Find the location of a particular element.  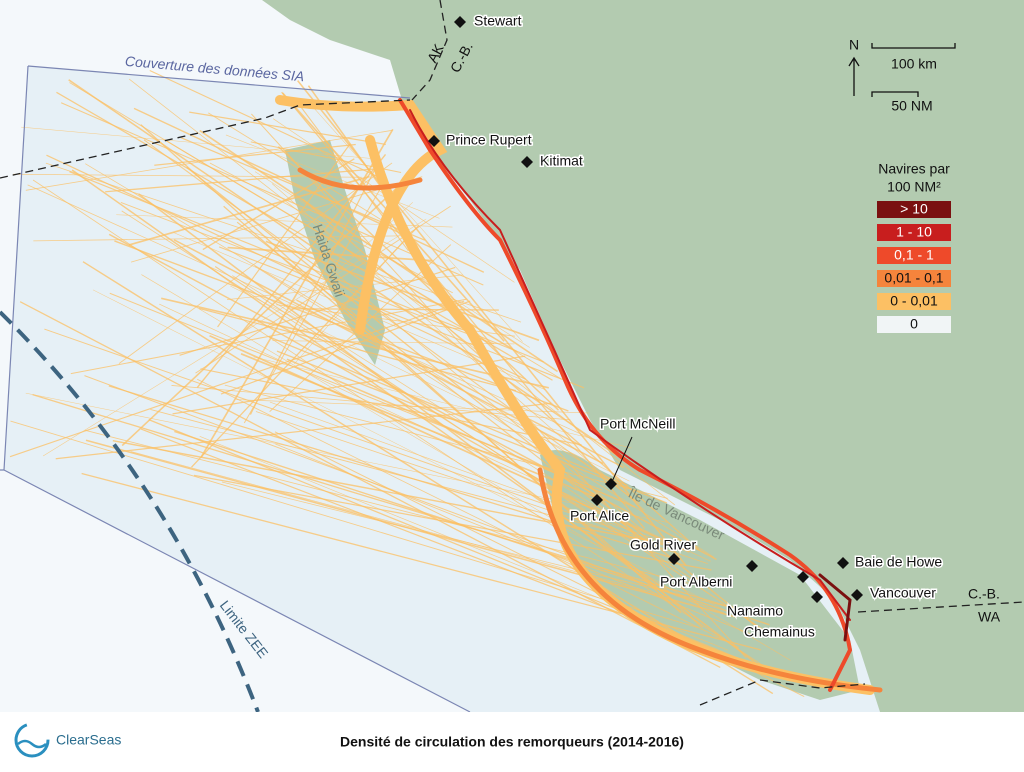

logo-mark is located at coordinates (32, 740).